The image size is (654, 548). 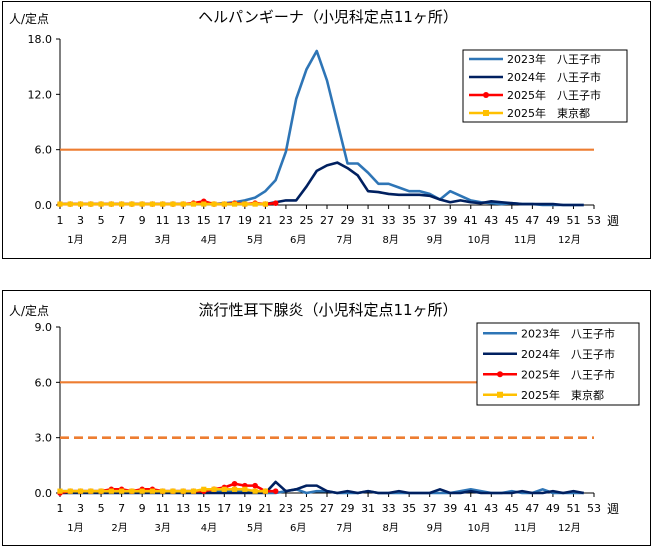 I want to click on legend-box, so click(x=545, y=86).